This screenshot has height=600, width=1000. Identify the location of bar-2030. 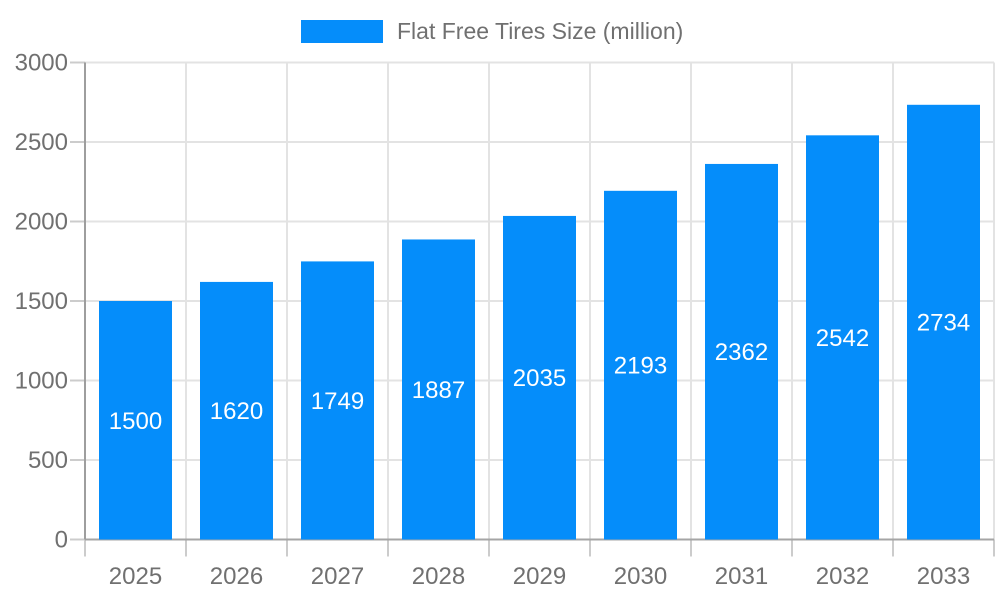
(640, 365).